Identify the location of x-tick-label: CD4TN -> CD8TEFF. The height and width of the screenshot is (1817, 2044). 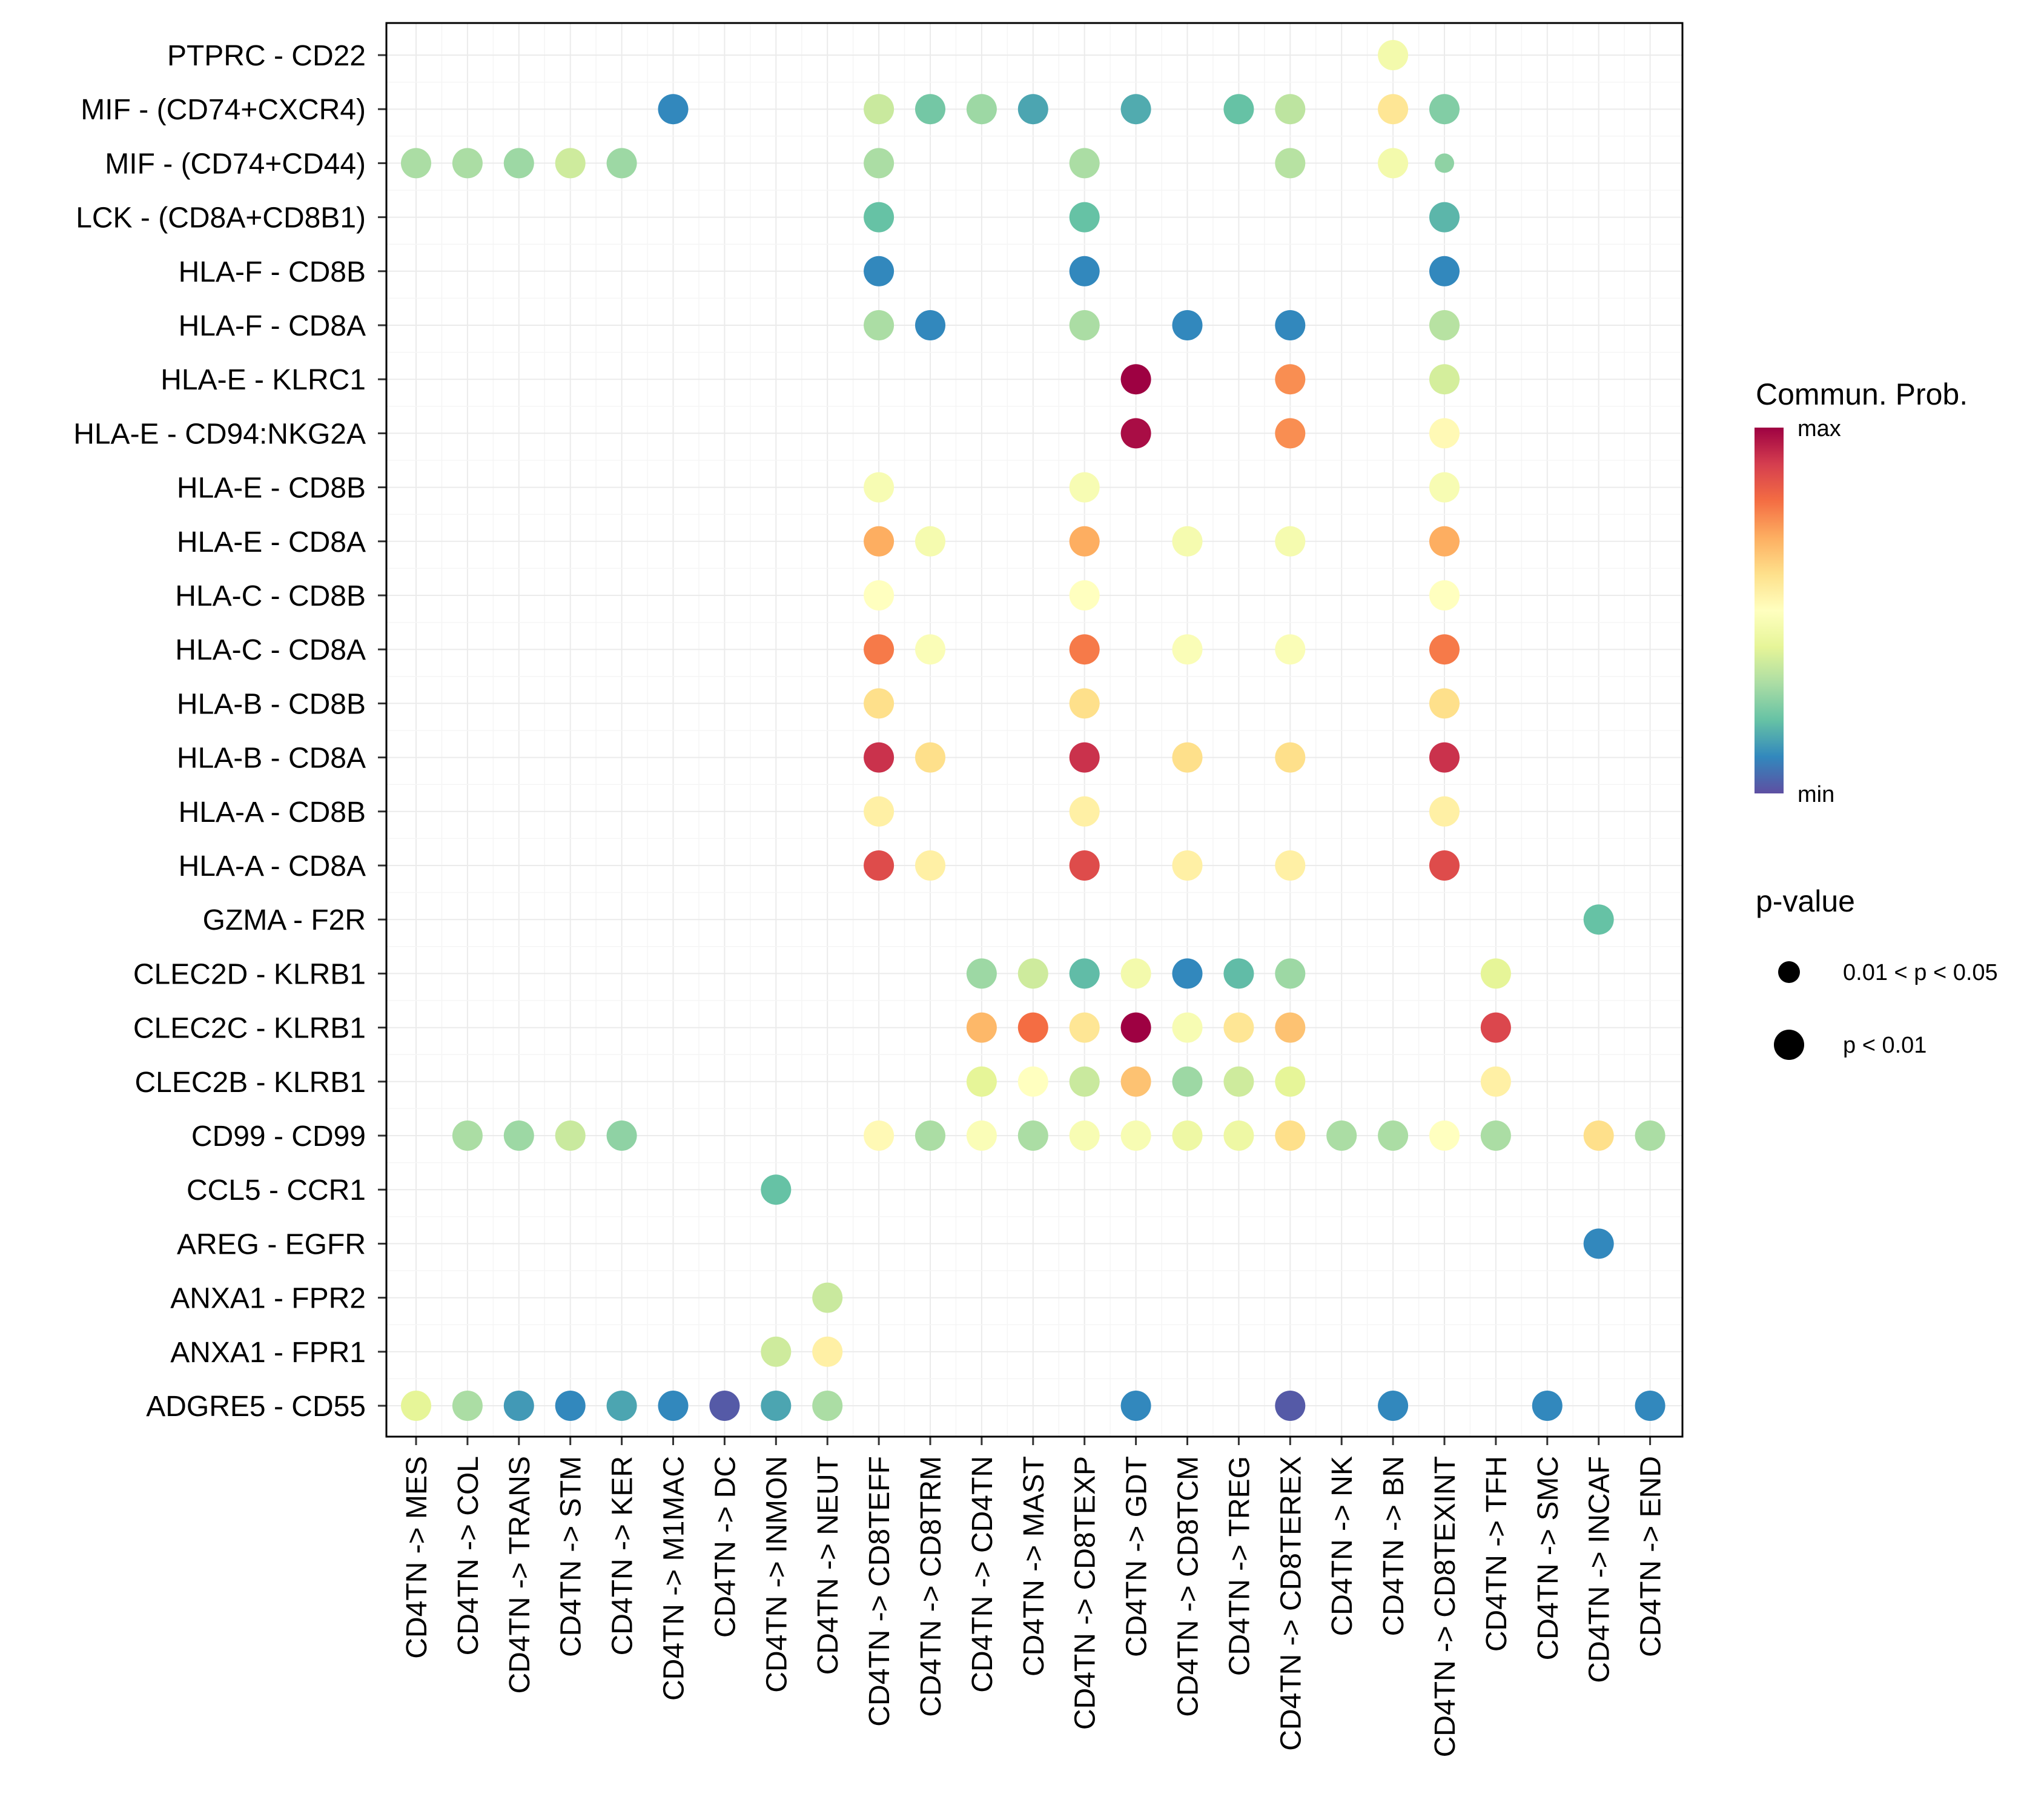
(880, 1591).